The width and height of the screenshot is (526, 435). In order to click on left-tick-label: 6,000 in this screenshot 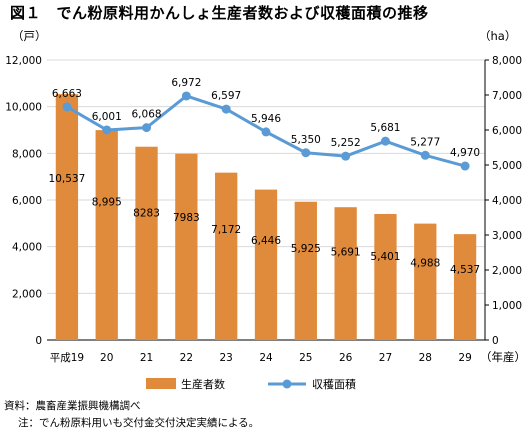, I will do `click(27, 201)`.